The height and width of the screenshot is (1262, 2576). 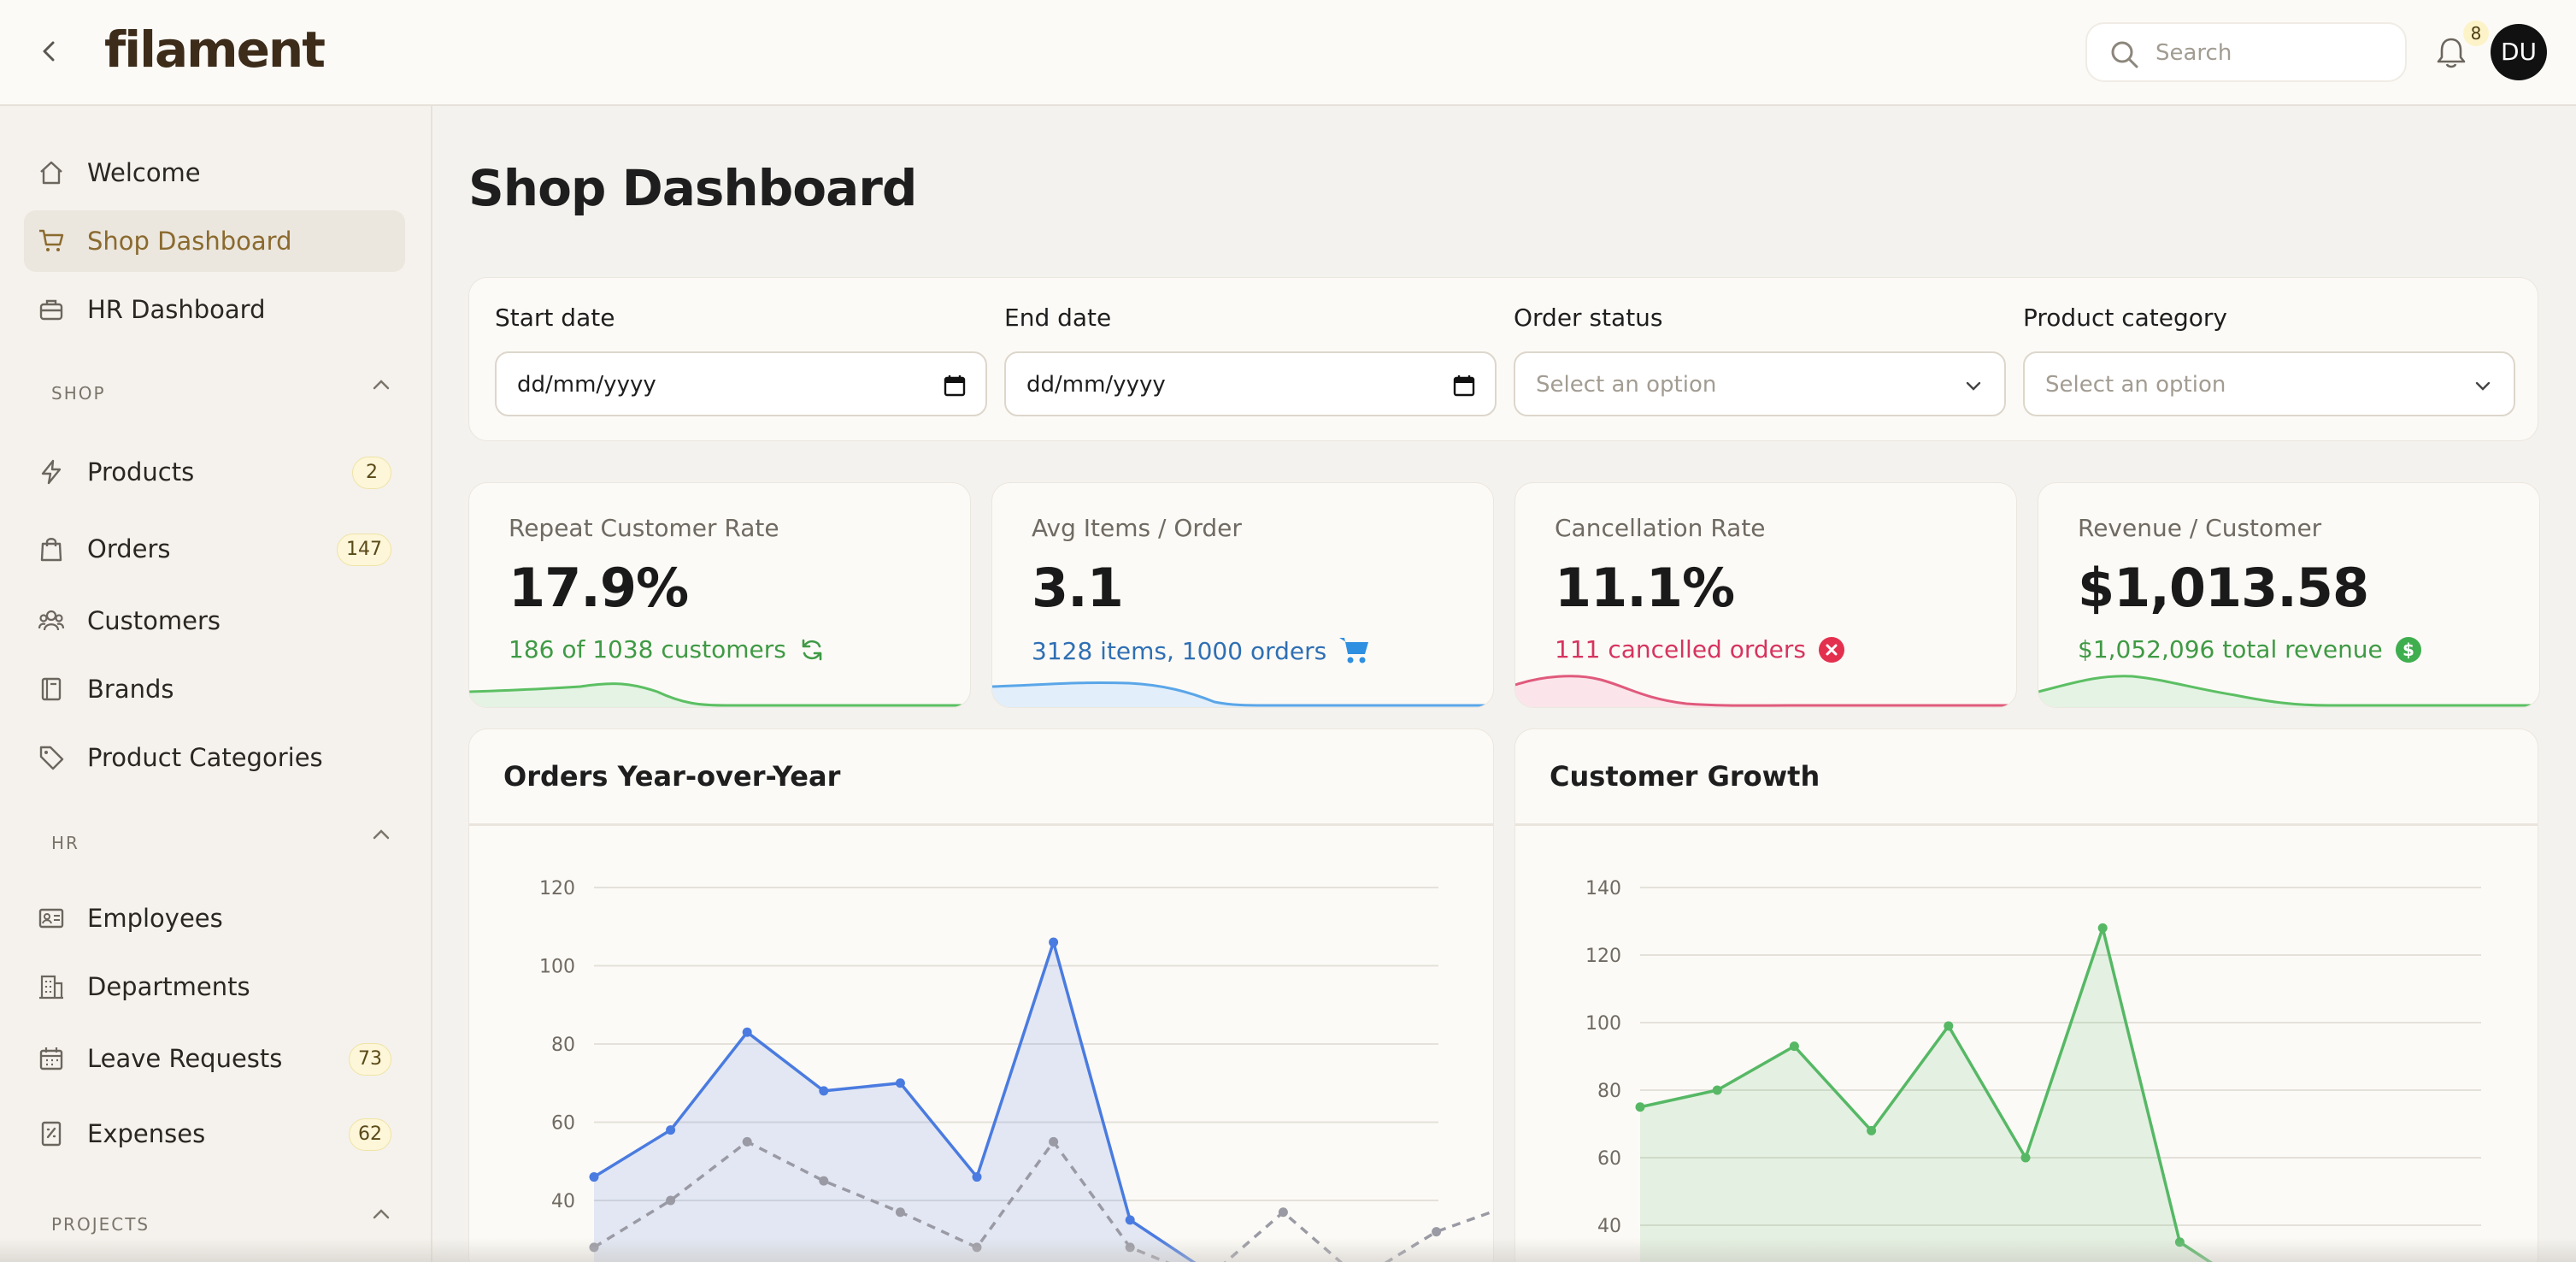 What do you see at coordinates (370, 1135) in the screenshot?
I see `count-badge: 62` at bounding box center [370, 1135].